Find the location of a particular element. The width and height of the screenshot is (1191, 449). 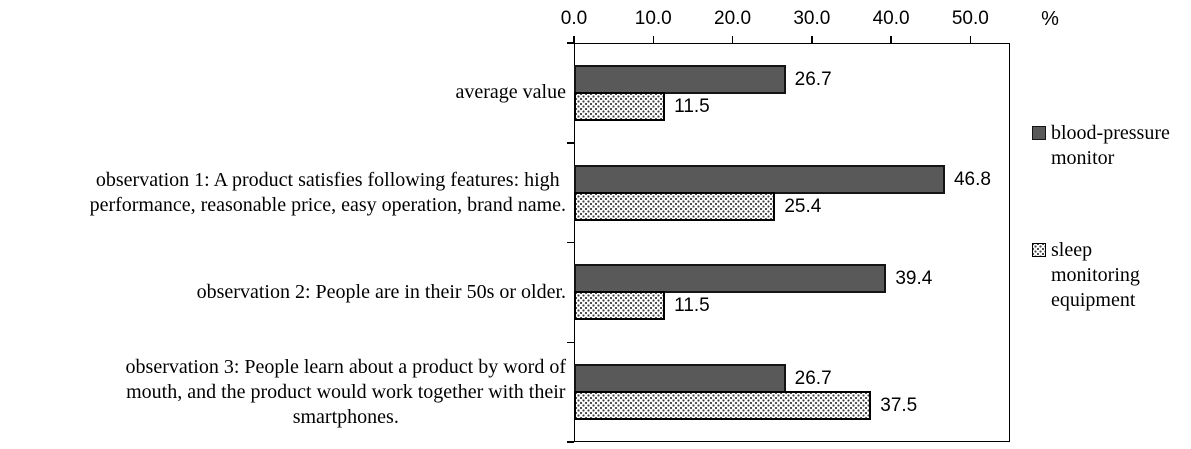

value-axis-tick-label: 20.0 is located at coordinates (733, 18).